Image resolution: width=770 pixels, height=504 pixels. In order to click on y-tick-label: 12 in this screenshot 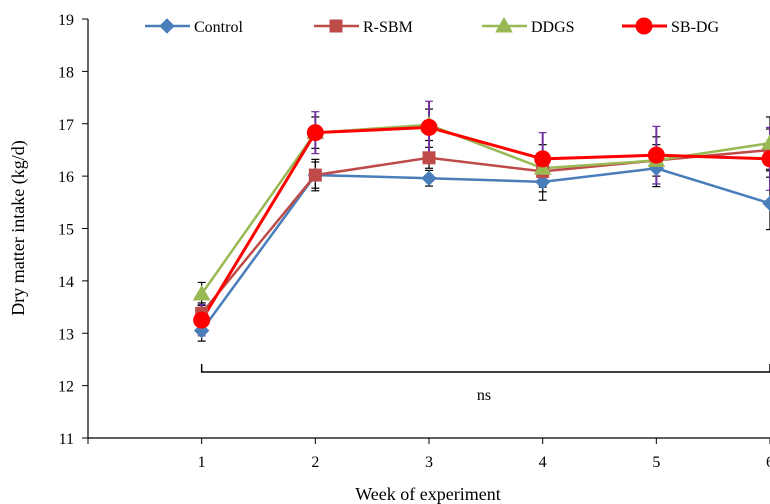, I will do `click(66, 387)`.